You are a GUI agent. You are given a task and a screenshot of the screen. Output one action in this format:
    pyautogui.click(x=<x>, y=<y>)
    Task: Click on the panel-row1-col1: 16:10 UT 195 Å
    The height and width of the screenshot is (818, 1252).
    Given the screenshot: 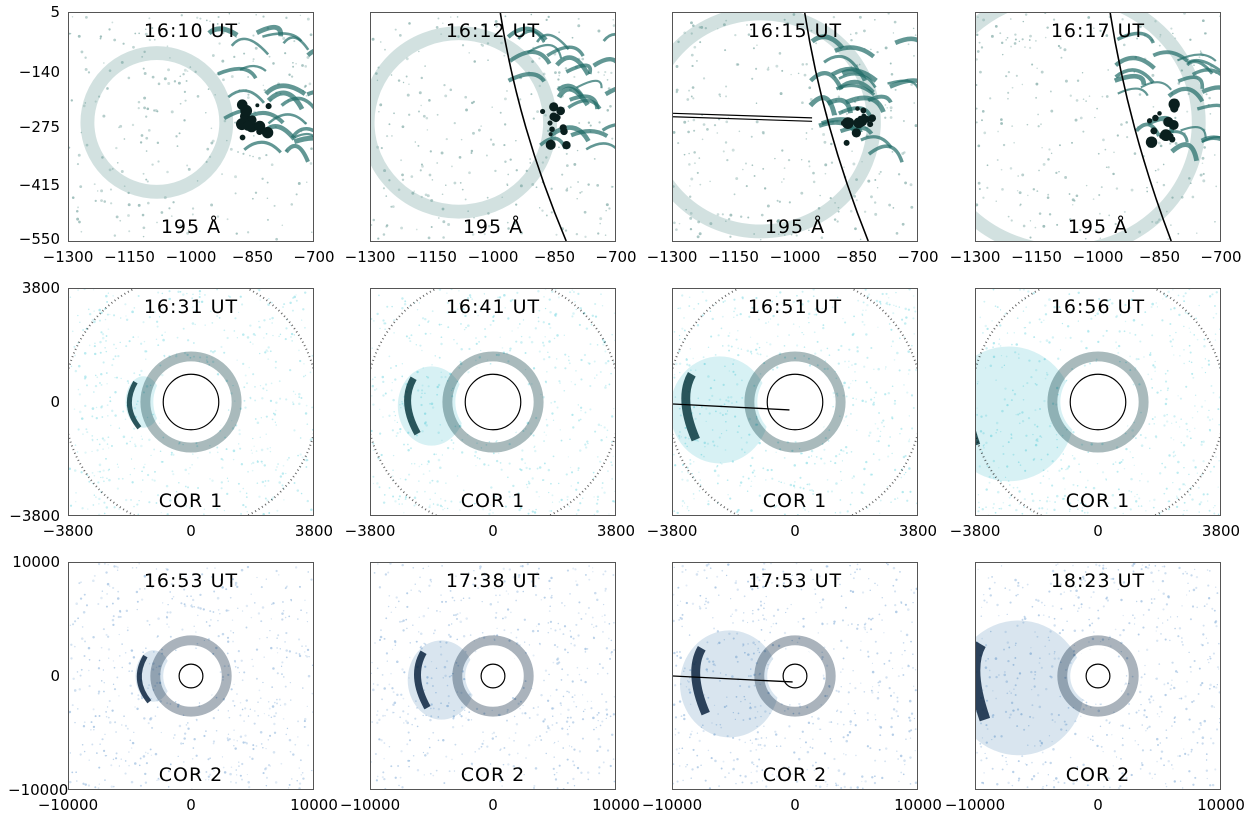 What is the action you would take?
    pyautogui.click(x=191, y=127)
    